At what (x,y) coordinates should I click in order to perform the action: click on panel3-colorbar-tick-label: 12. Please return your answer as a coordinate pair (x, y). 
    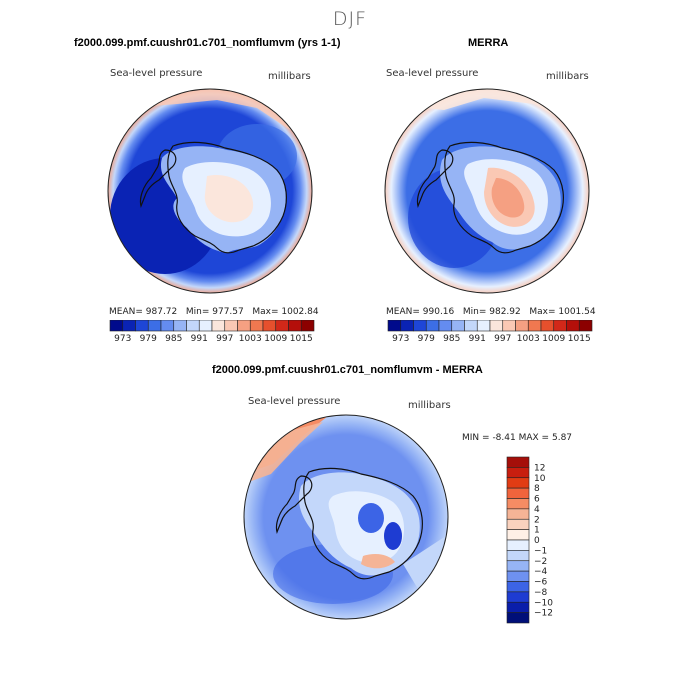
    Looking at the image, I should click on (539, 468).